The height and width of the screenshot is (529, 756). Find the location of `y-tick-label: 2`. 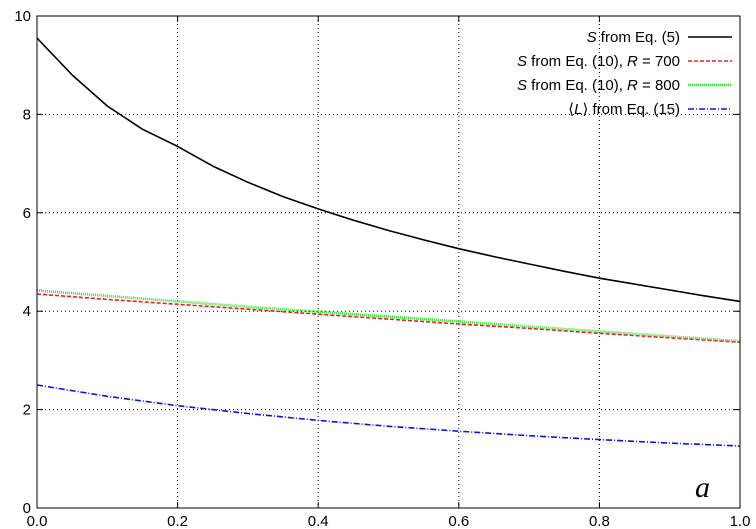

y-tick-label: 2 is located at coordinates (27, 410).